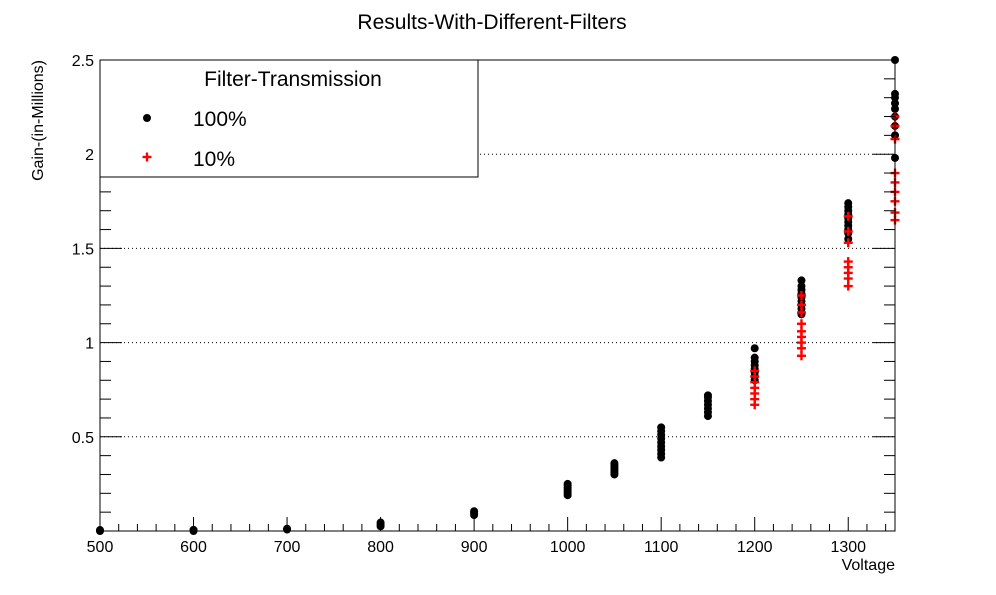 The image size is (996, 595). Describe the element at coordinates (474, 547) in the screenshot. I see `x-tick-label: 900` at that location.